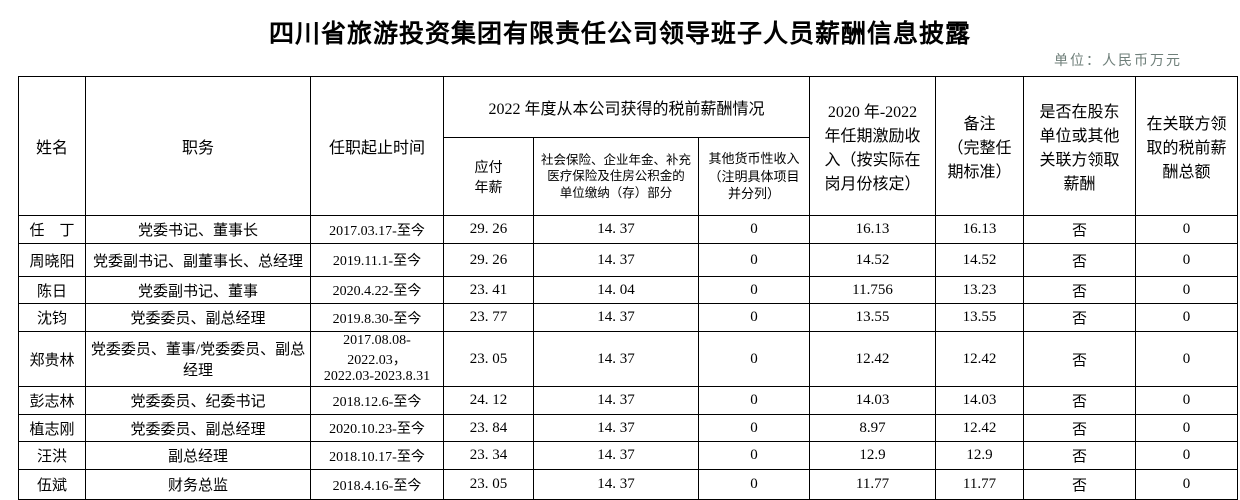 This screenshot has width=1240, height=500. What do you see at coordinates (488, 176) in the screenshot?
I see `header-payable-salary: 应付 年薪` at bounding box center [488, 176].